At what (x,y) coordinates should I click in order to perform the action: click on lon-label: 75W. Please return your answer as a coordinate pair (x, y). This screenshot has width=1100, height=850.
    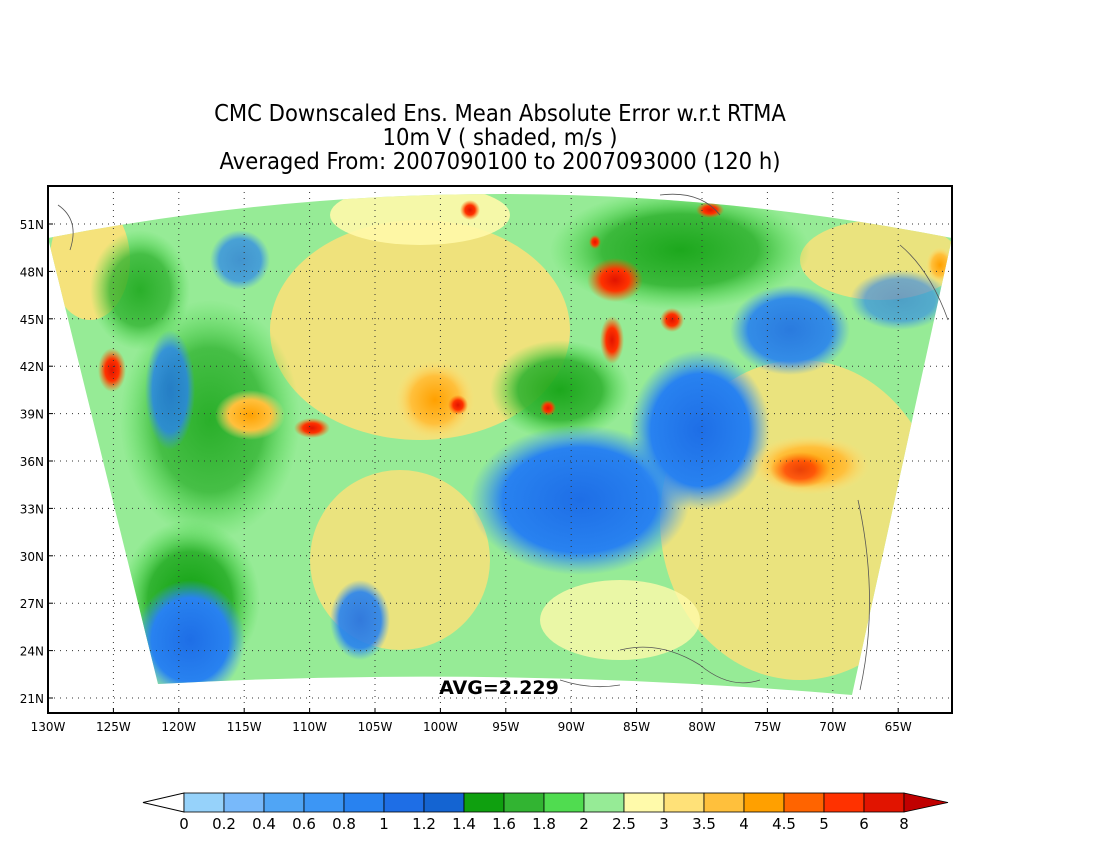
    Looking at the image, I should click on (767, 727).